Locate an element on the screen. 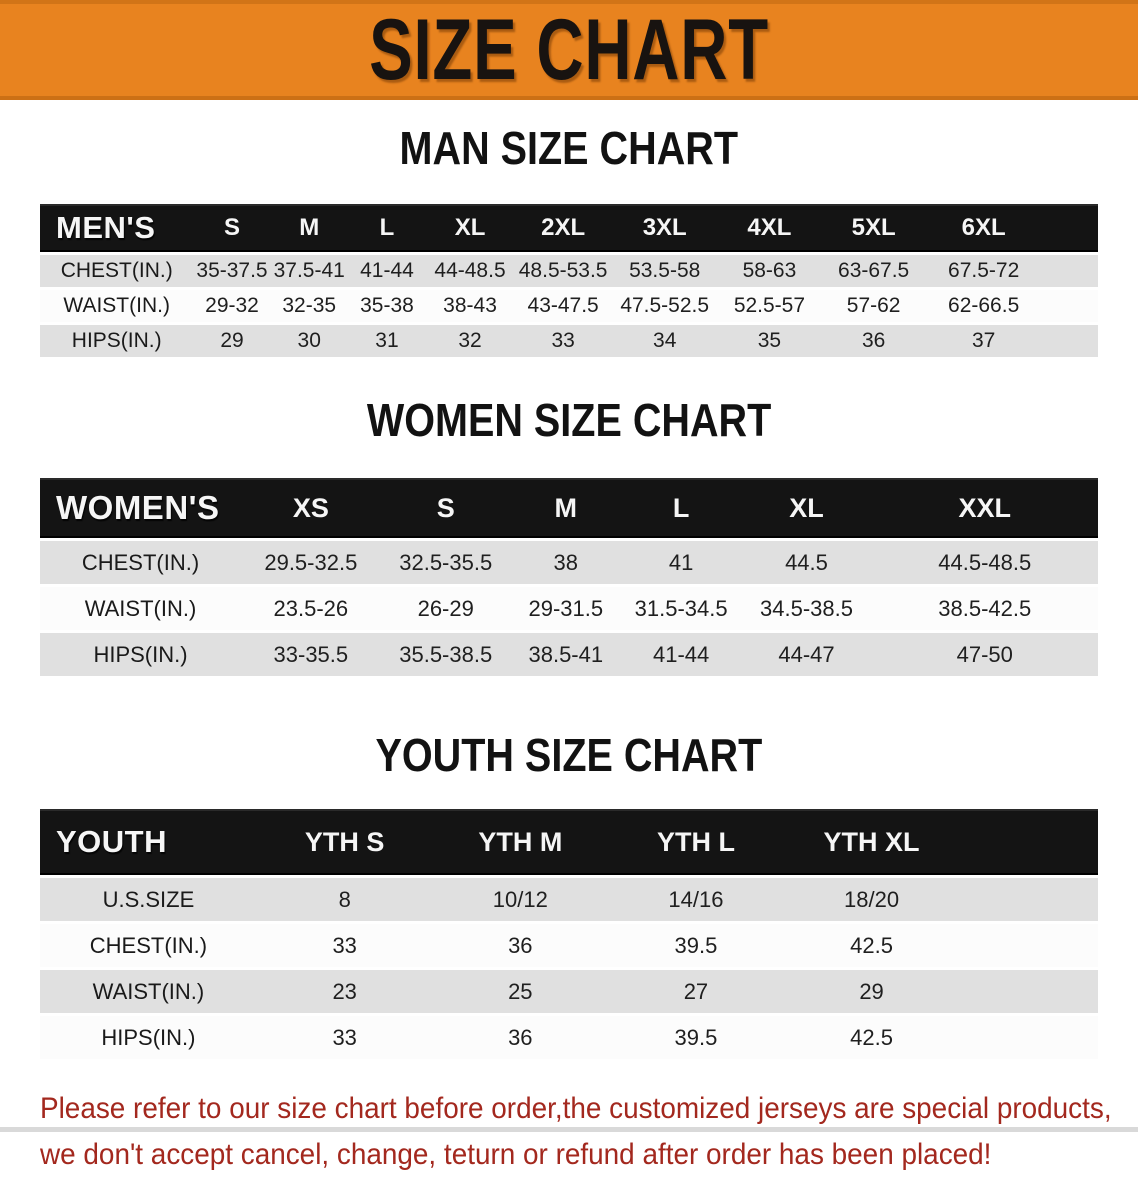  women-section-heading: WOMEN SIZE CHART is located at coordinates (569, 424).